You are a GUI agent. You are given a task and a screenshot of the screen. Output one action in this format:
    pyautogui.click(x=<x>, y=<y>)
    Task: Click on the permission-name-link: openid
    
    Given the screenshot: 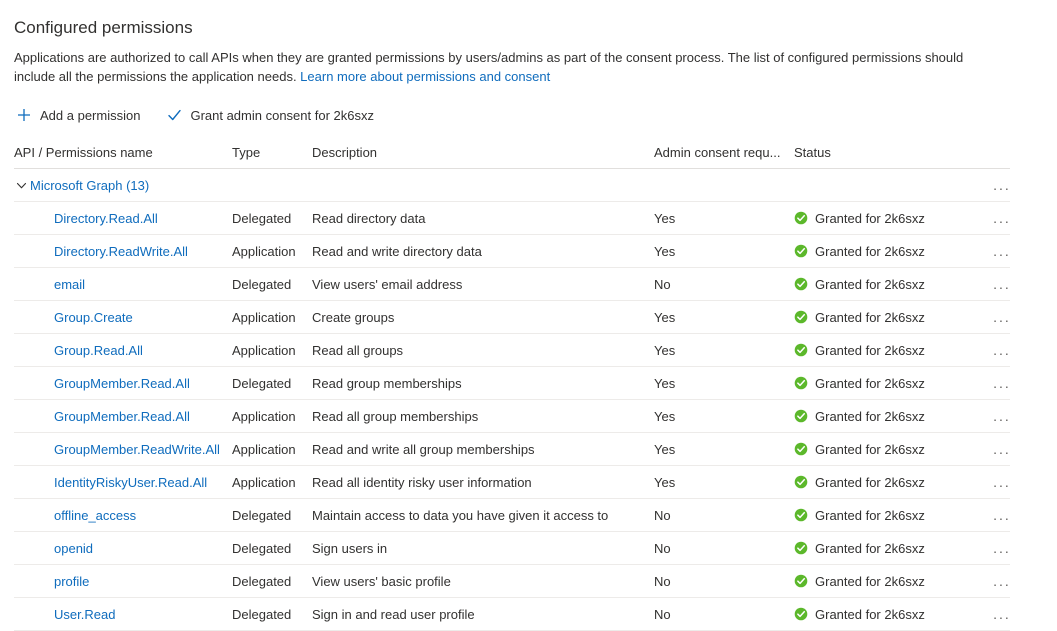 What is the action you would take?
    pyautogui.click(x=74, y=548)
    